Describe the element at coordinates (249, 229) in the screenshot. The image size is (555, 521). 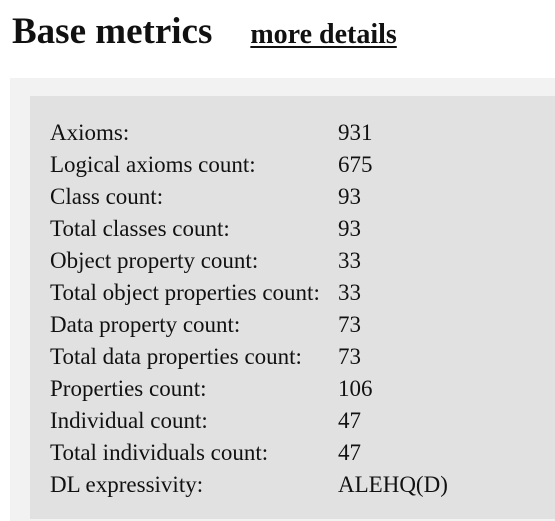
I see `metric-row: Total classes count: 93` at that location.